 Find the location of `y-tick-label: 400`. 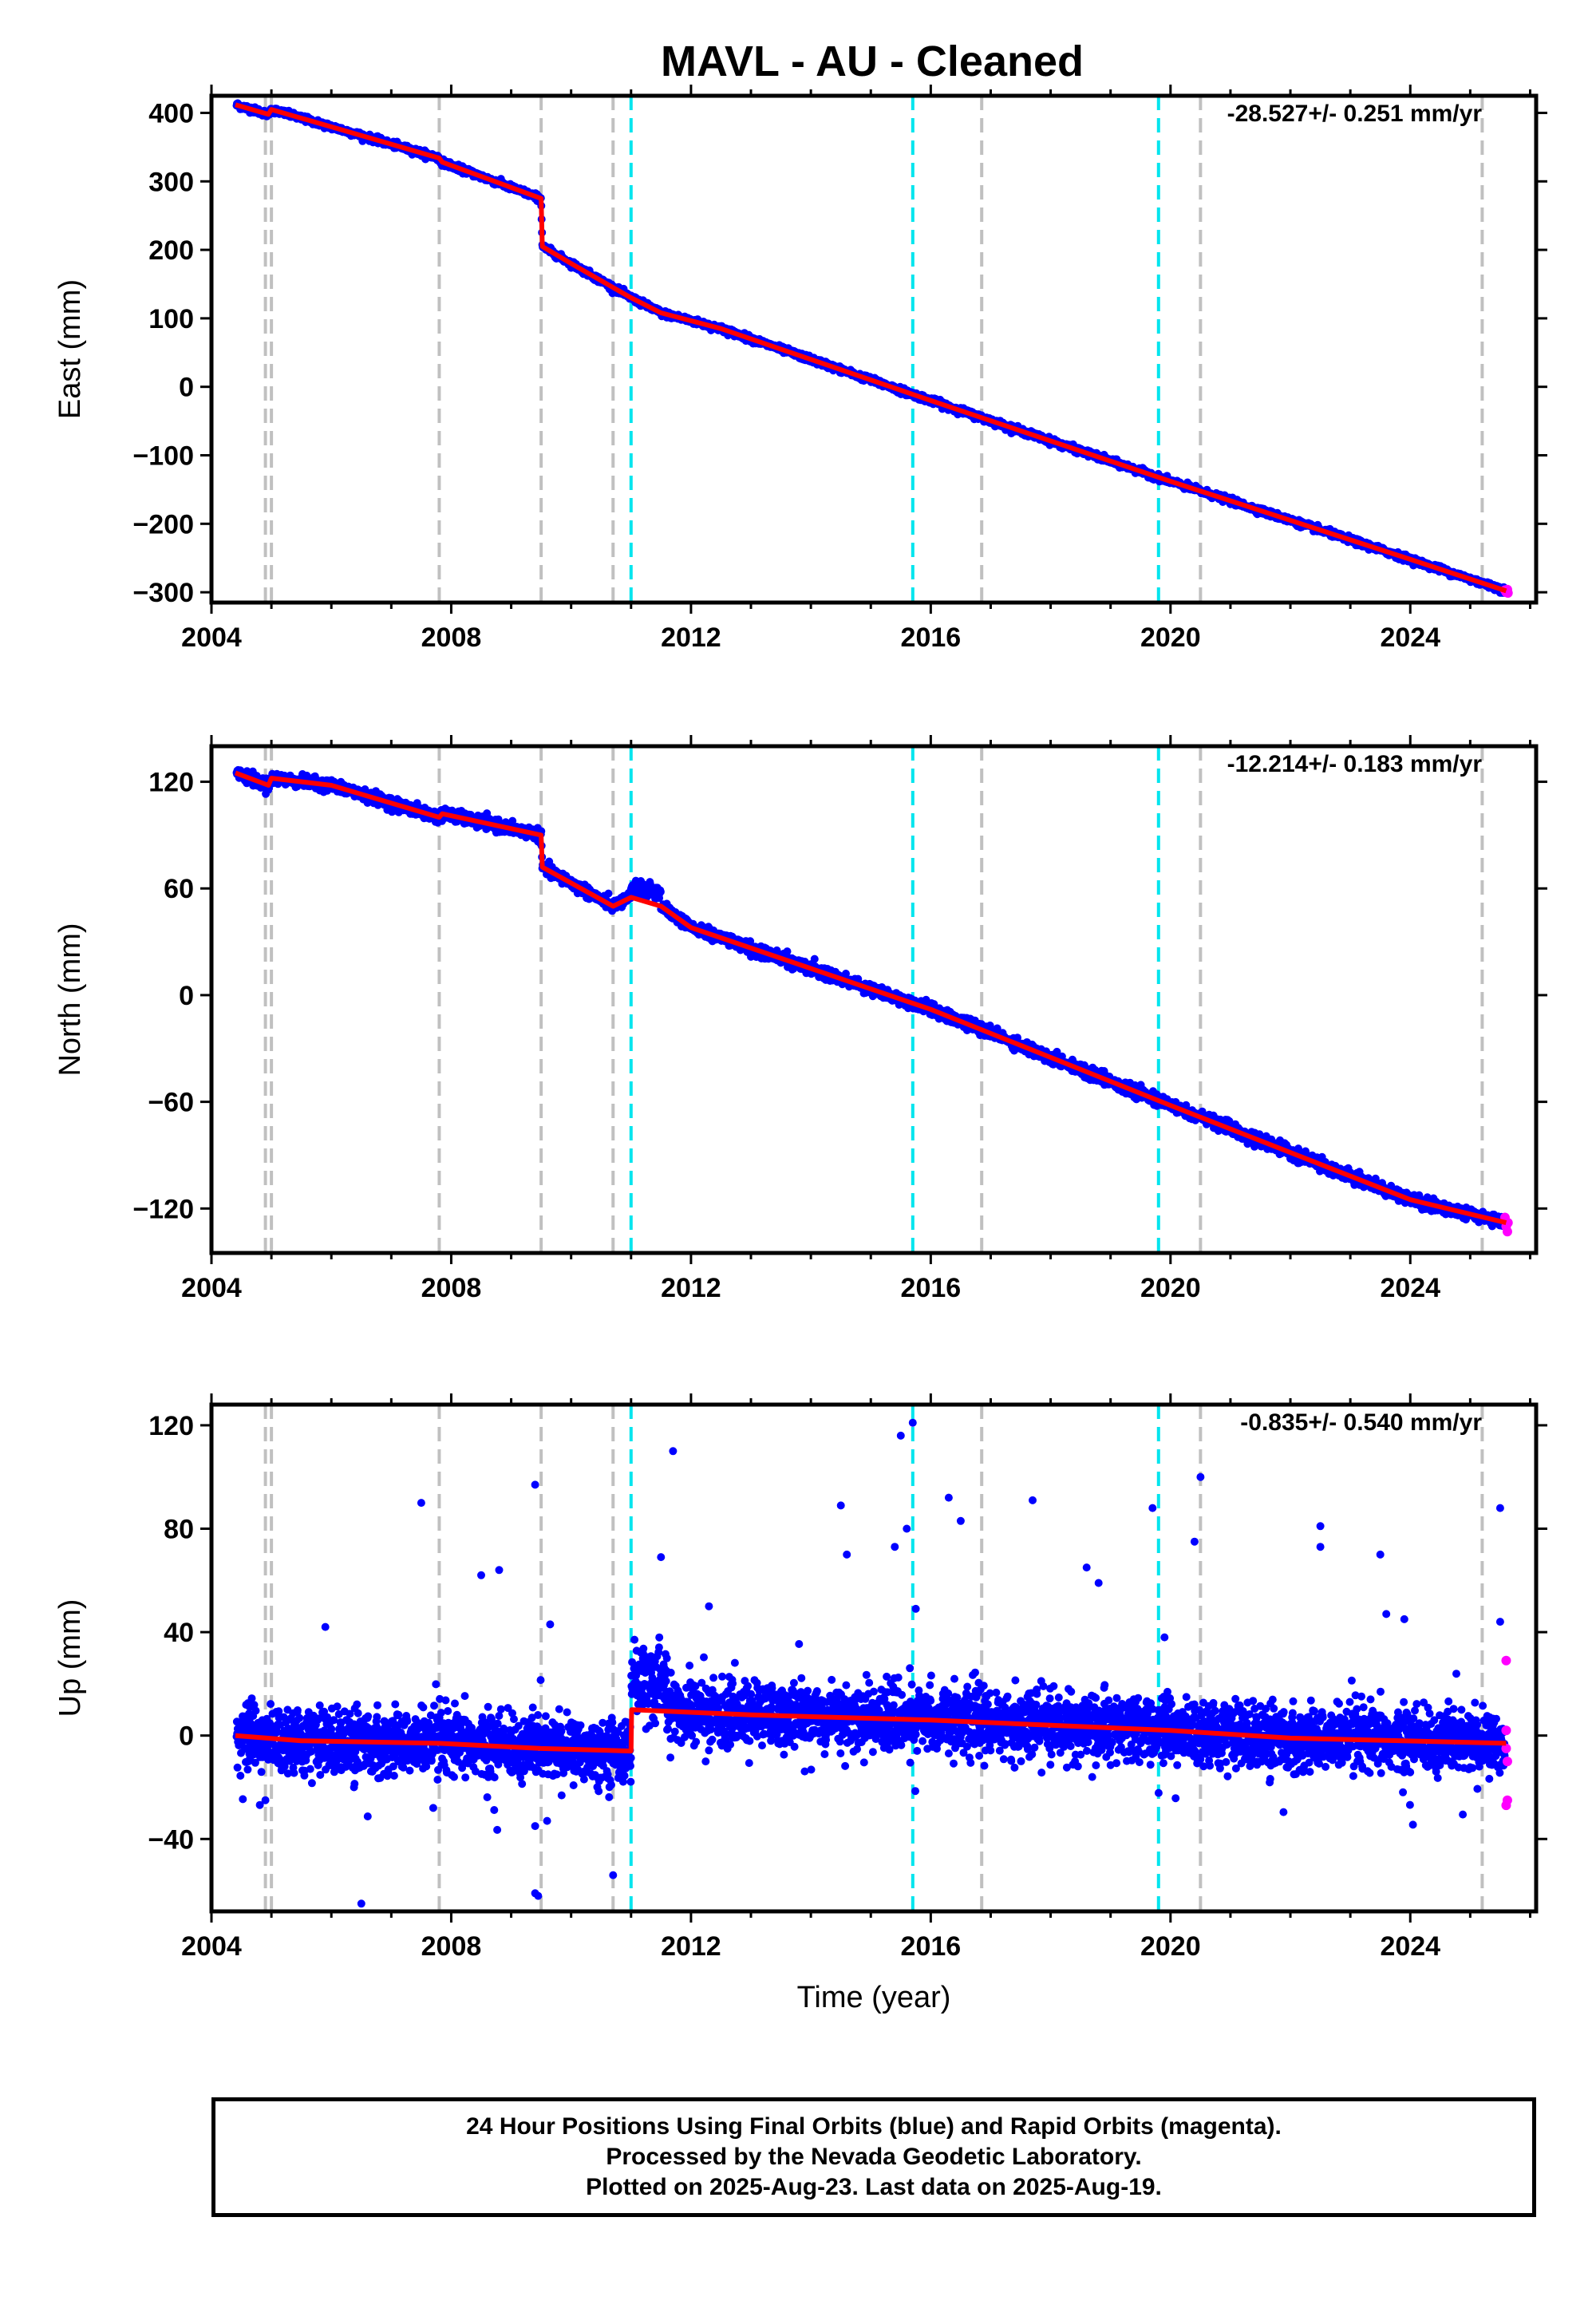

y-tick-label: 400 is located at coordinates (171, 113).